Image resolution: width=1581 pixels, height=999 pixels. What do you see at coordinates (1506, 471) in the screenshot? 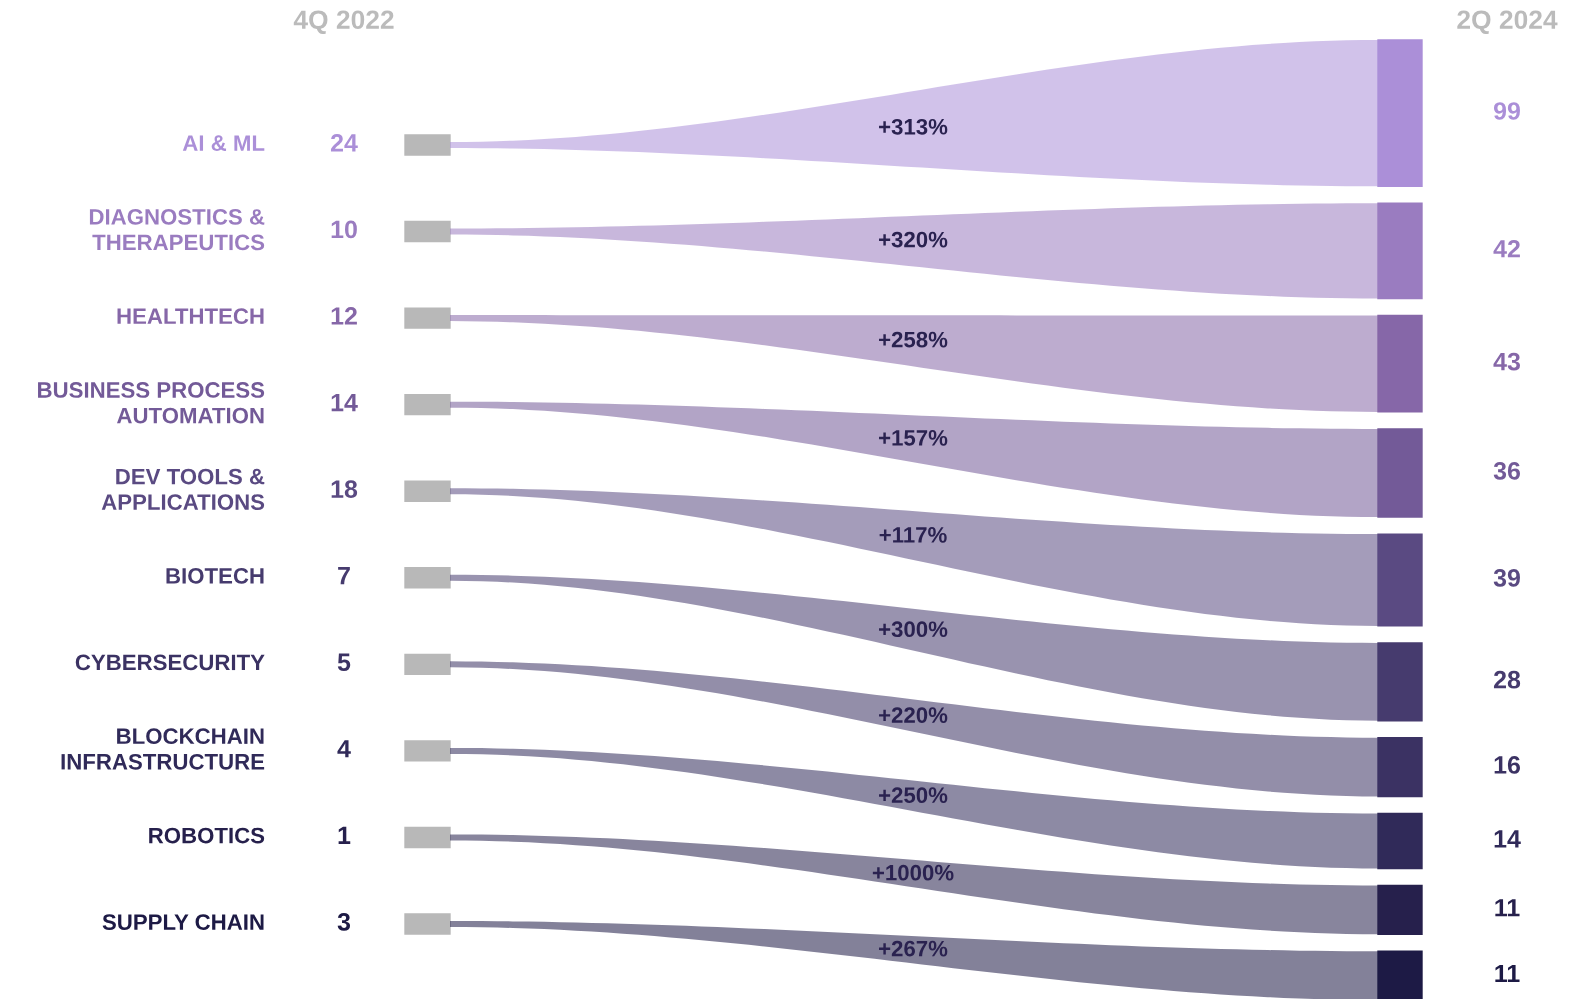
I see `data-label: 36` at bounding box center [1506, 471].